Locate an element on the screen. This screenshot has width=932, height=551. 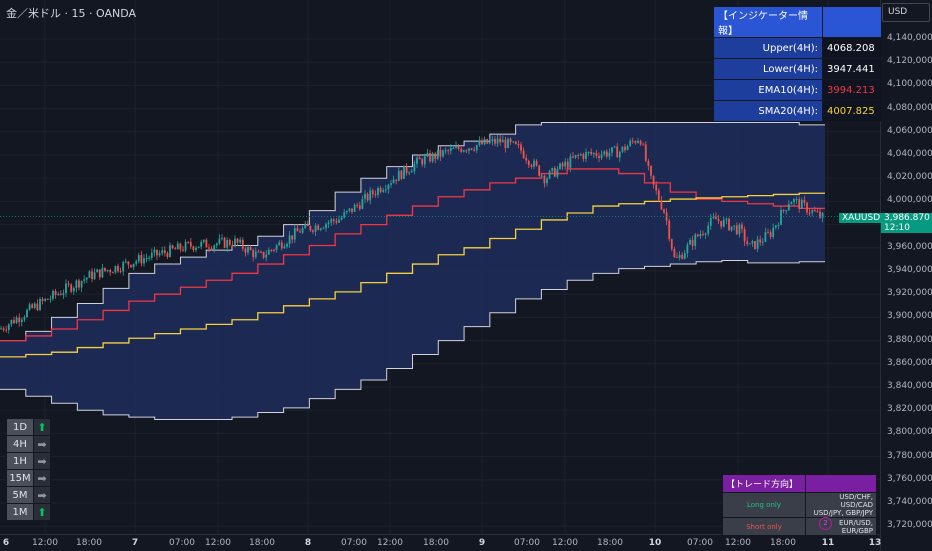
price-tick: 4,100,000 is located at coordinates (909, 84).